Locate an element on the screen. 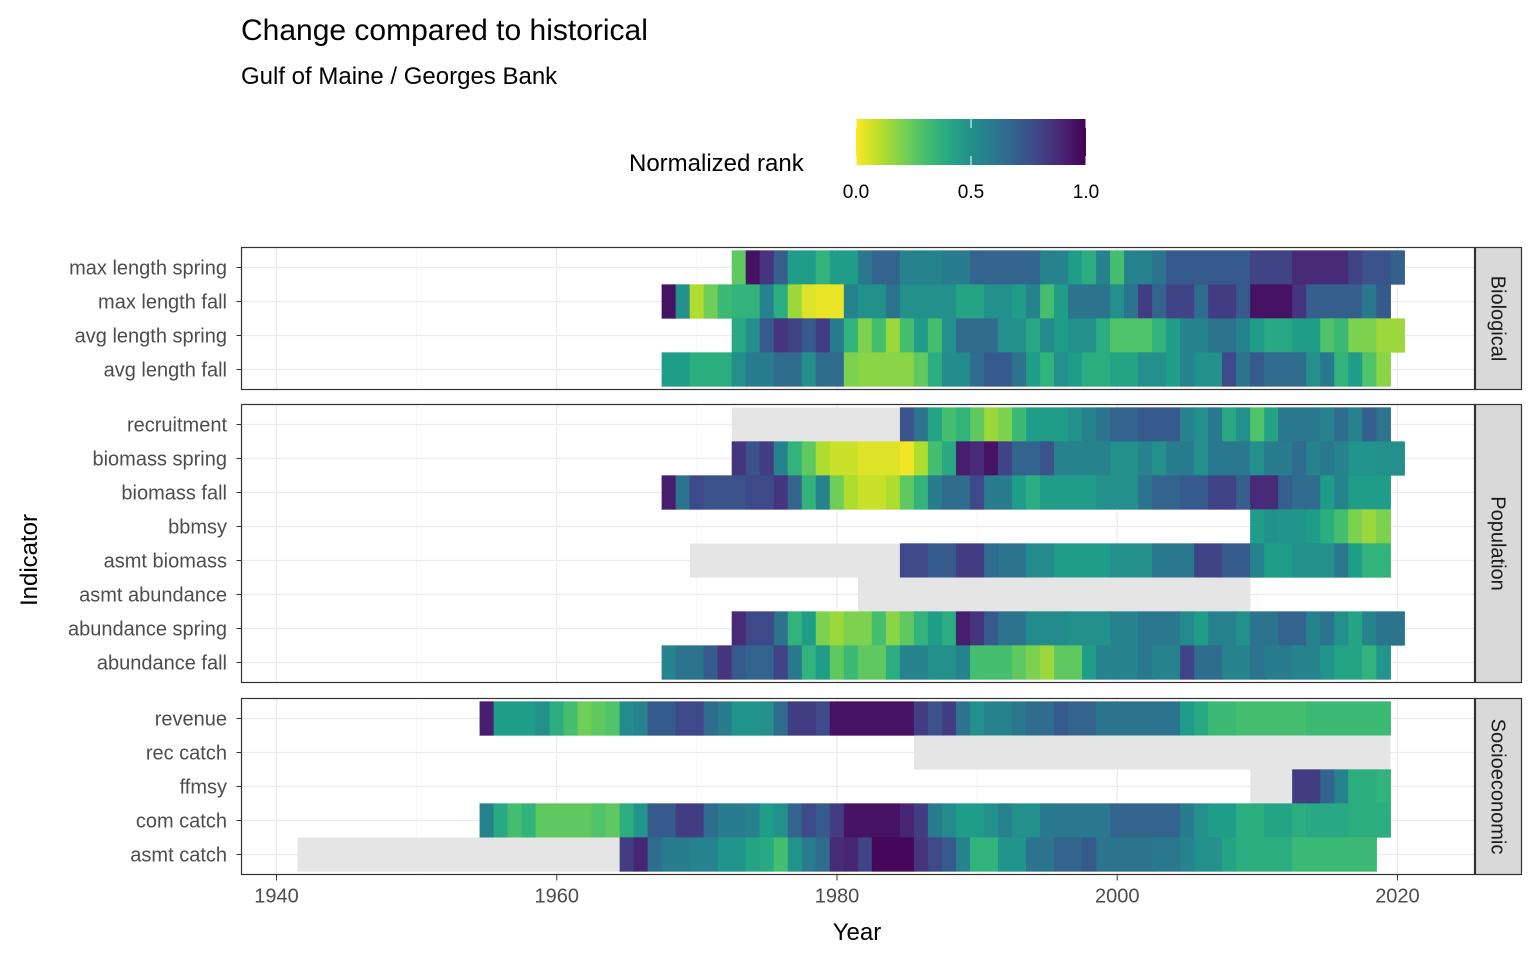 This screenshot has height=960, width=1536. y-tick-label: biomass spring is located at coordinates (159, 460).